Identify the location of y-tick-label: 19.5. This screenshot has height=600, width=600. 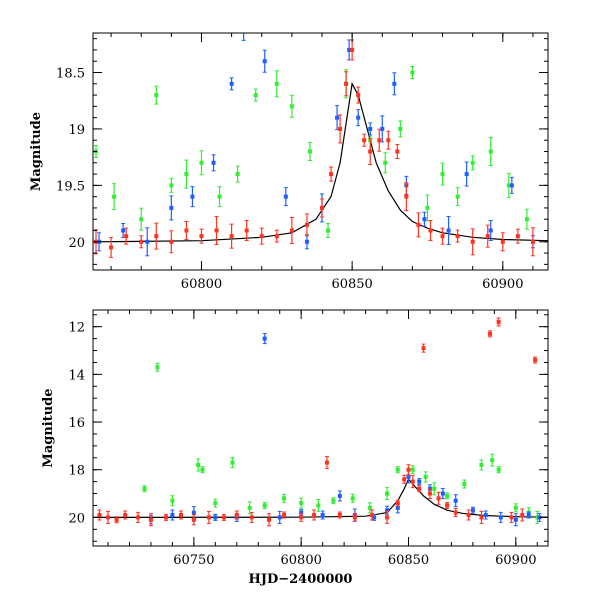
(70, 186).